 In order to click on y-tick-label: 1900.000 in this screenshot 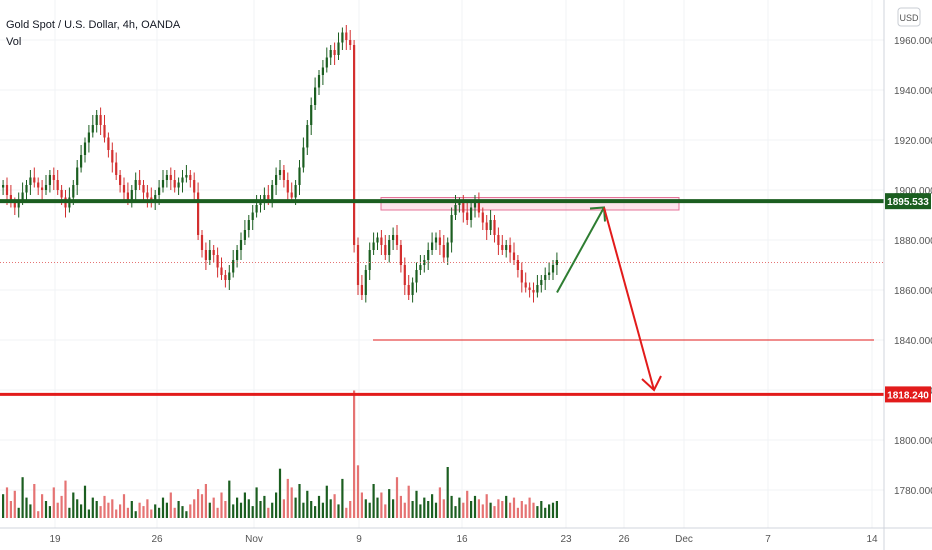, I will do `click(913, 191)`.